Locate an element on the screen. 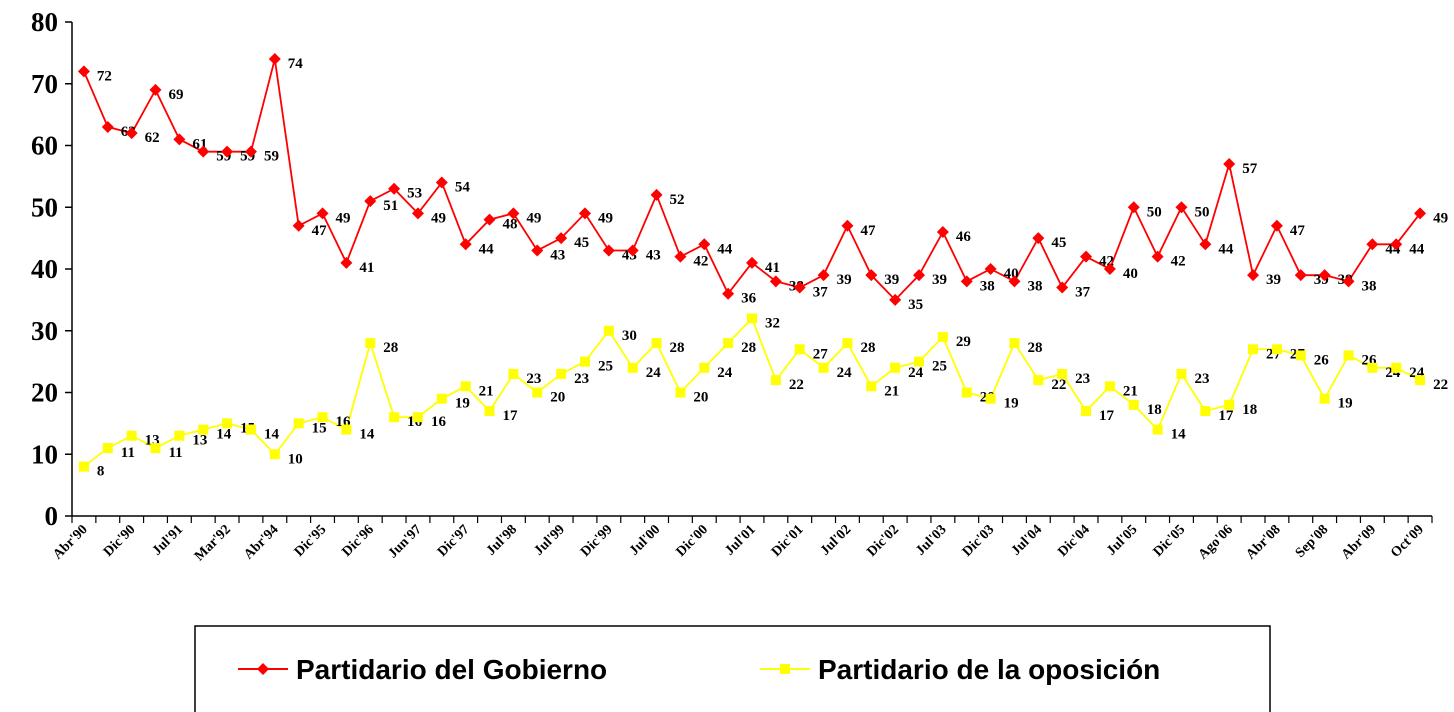 This screenshot has height=712, width=1454. data-label: 26 is located at coordinates (1322, 360).